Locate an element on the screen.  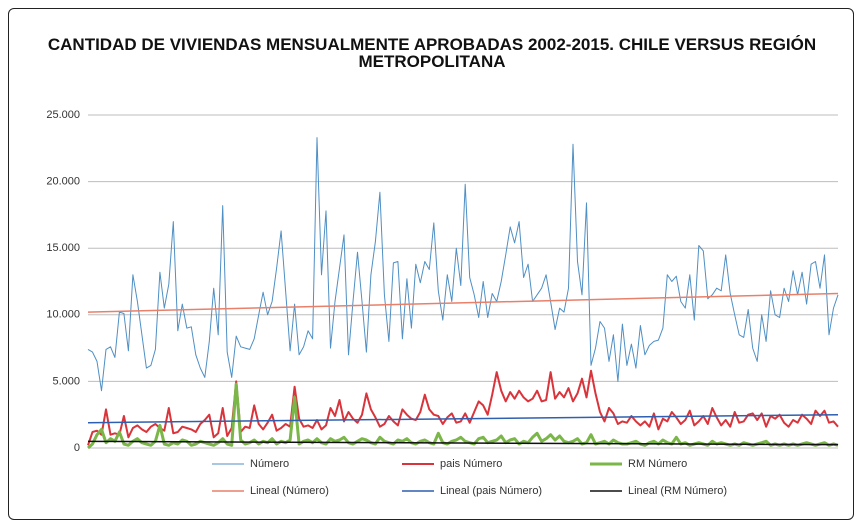
y-tick-label: 0 is located at coordinates (77, 448).